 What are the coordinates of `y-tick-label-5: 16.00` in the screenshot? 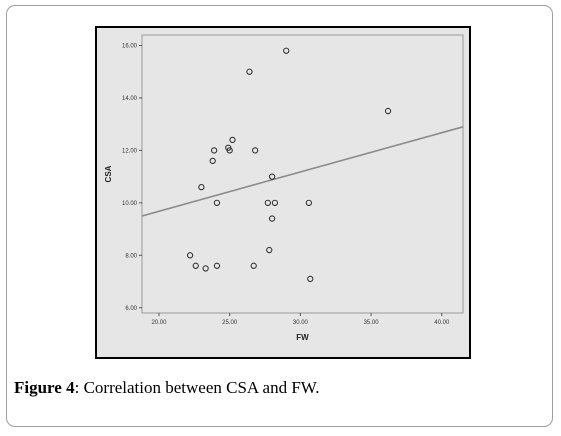 It's located at (130, 46).